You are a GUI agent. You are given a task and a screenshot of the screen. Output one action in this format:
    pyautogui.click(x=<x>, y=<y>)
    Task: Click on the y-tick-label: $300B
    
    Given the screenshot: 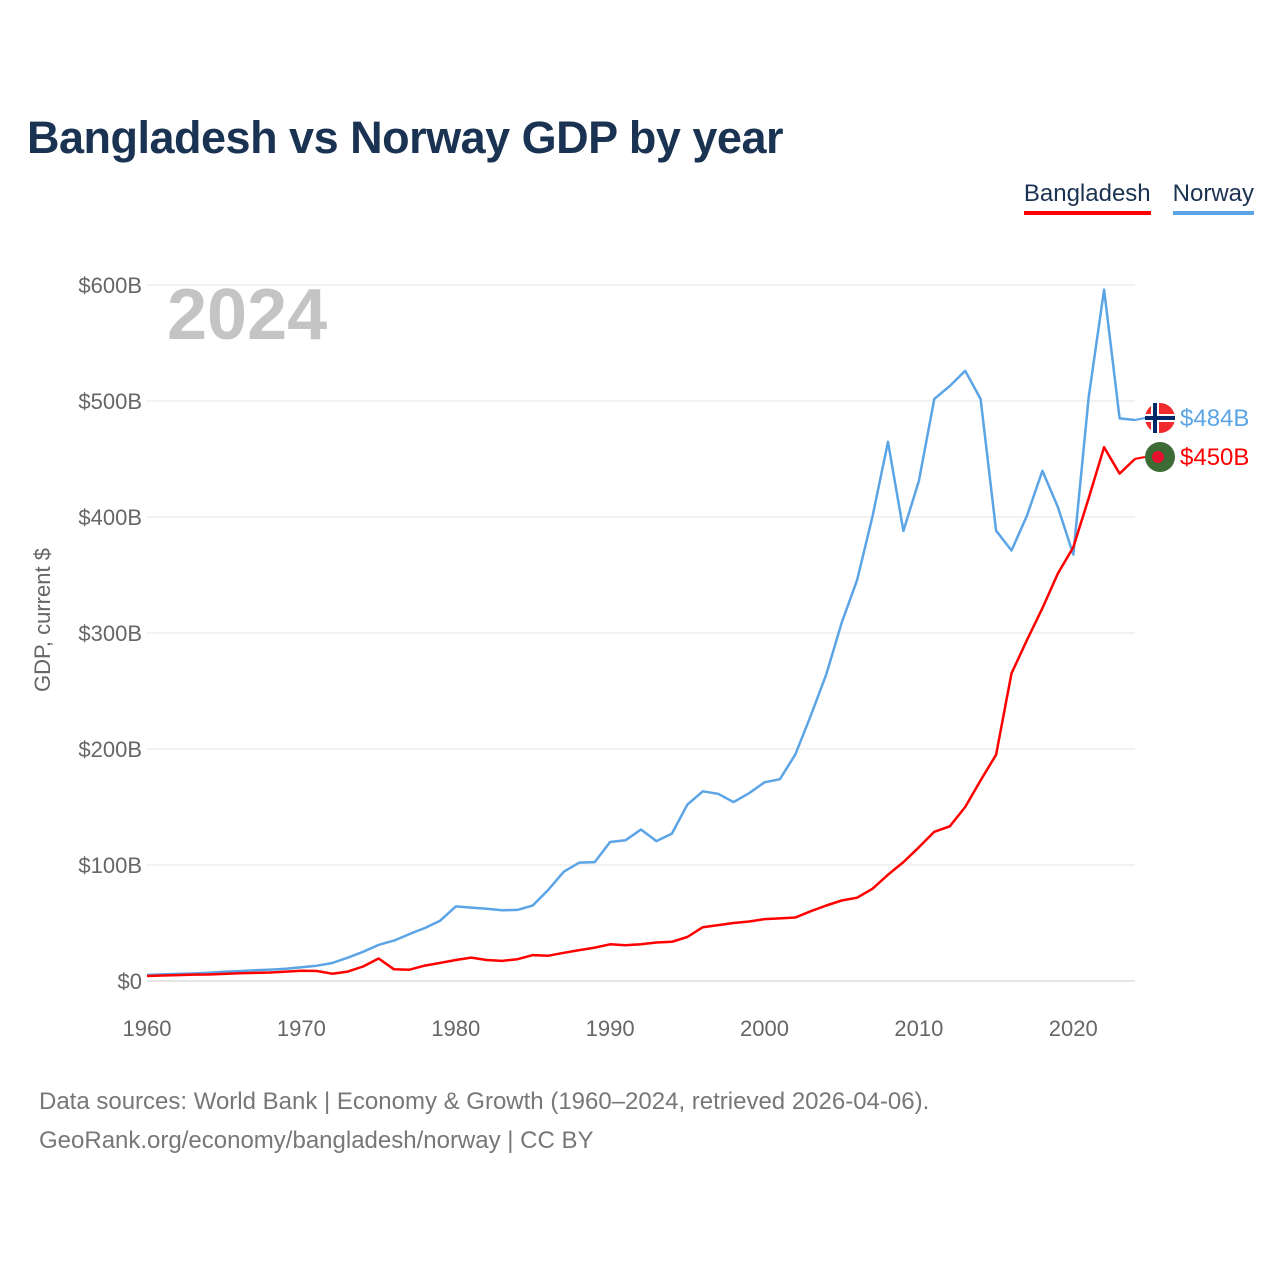 What is the action you would take?
    pyautogui.click(x=110, y=633)
    